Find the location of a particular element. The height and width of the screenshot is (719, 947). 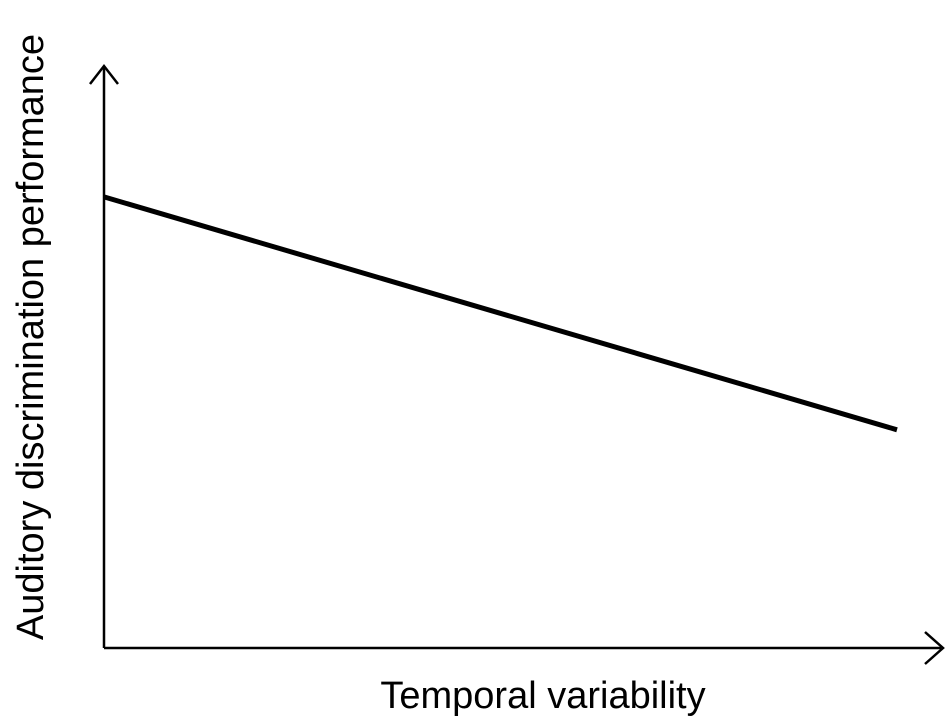

x-axis is located at coordinates (524, 648).